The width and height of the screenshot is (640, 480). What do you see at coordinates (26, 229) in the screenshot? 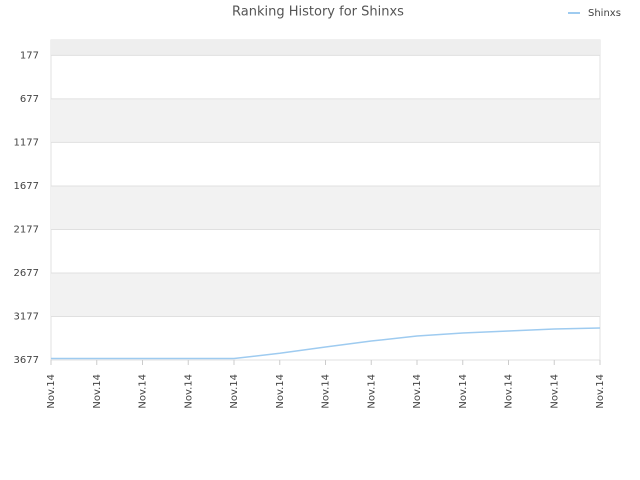
I see `y-tick-label: 2177` at bounding box center [26, 229].